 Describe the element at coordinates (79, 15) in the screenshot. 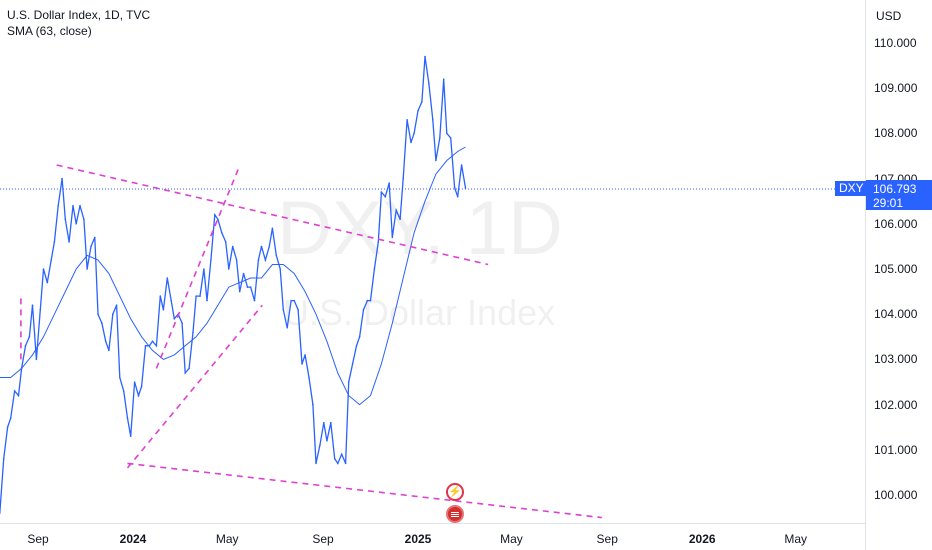

I see `symbol-title: U.S. Dollar Index, 1D, TVC` at that location.